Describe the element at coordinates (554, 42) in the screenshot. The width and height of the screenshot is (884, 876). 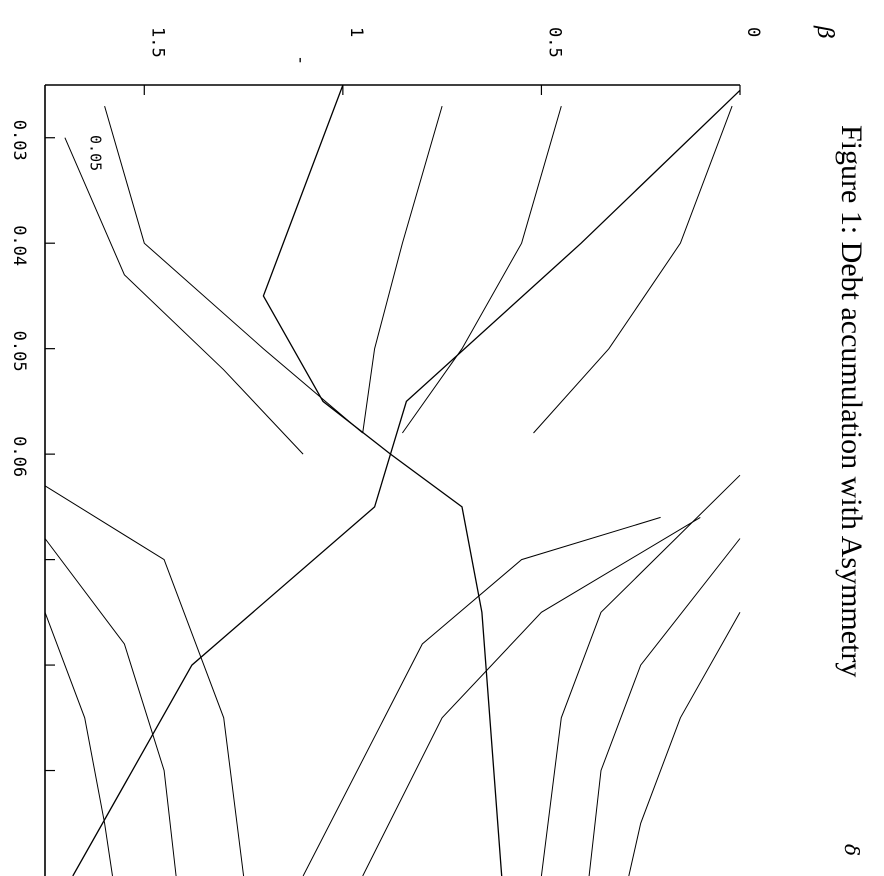
I see `beta-tick-label-1: 0.5` at that location.